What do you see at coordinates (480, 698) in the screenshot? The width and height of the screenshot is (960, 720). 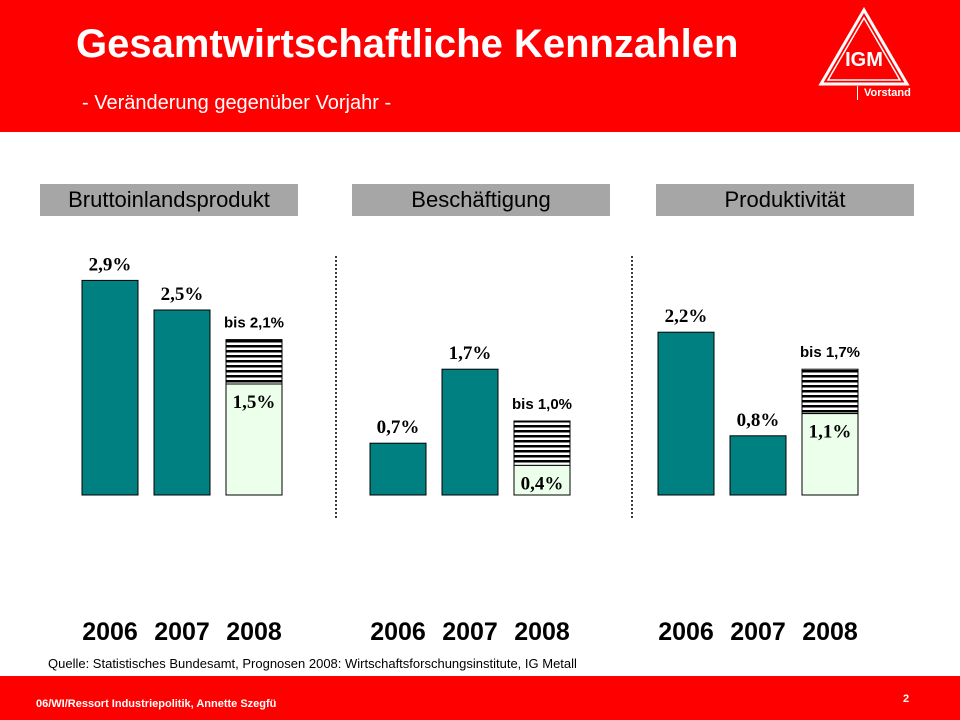 I see `footer-bar` at bounding box center [480, 698].